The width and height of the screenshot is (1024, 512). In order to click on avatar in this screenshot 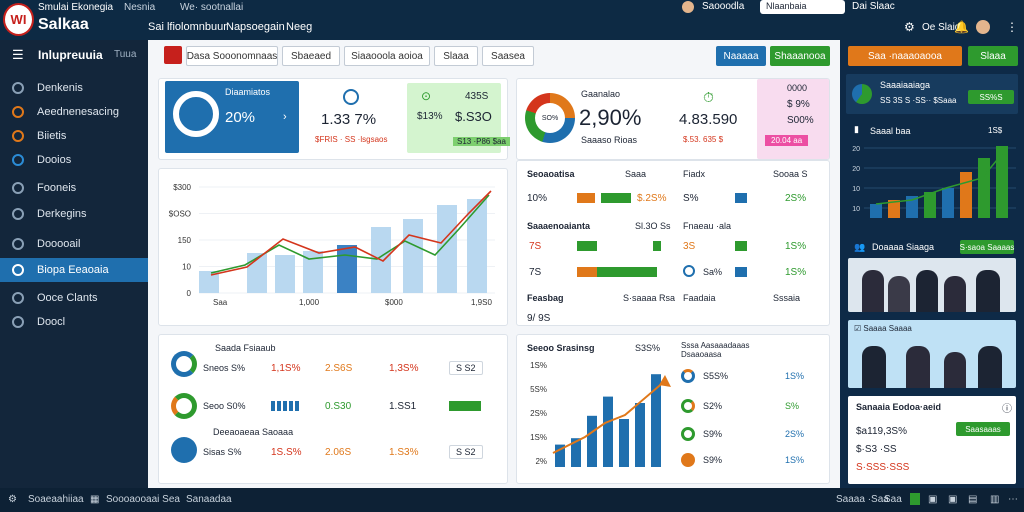, I will do `click(688, 7)`.